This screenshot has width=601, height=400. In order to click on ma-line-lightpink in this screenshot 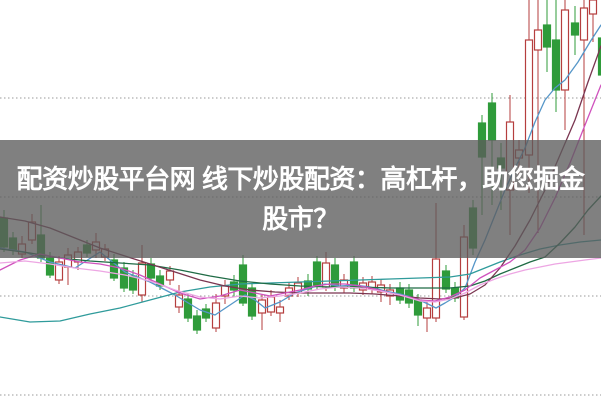, I will do `click(300, 280)`.